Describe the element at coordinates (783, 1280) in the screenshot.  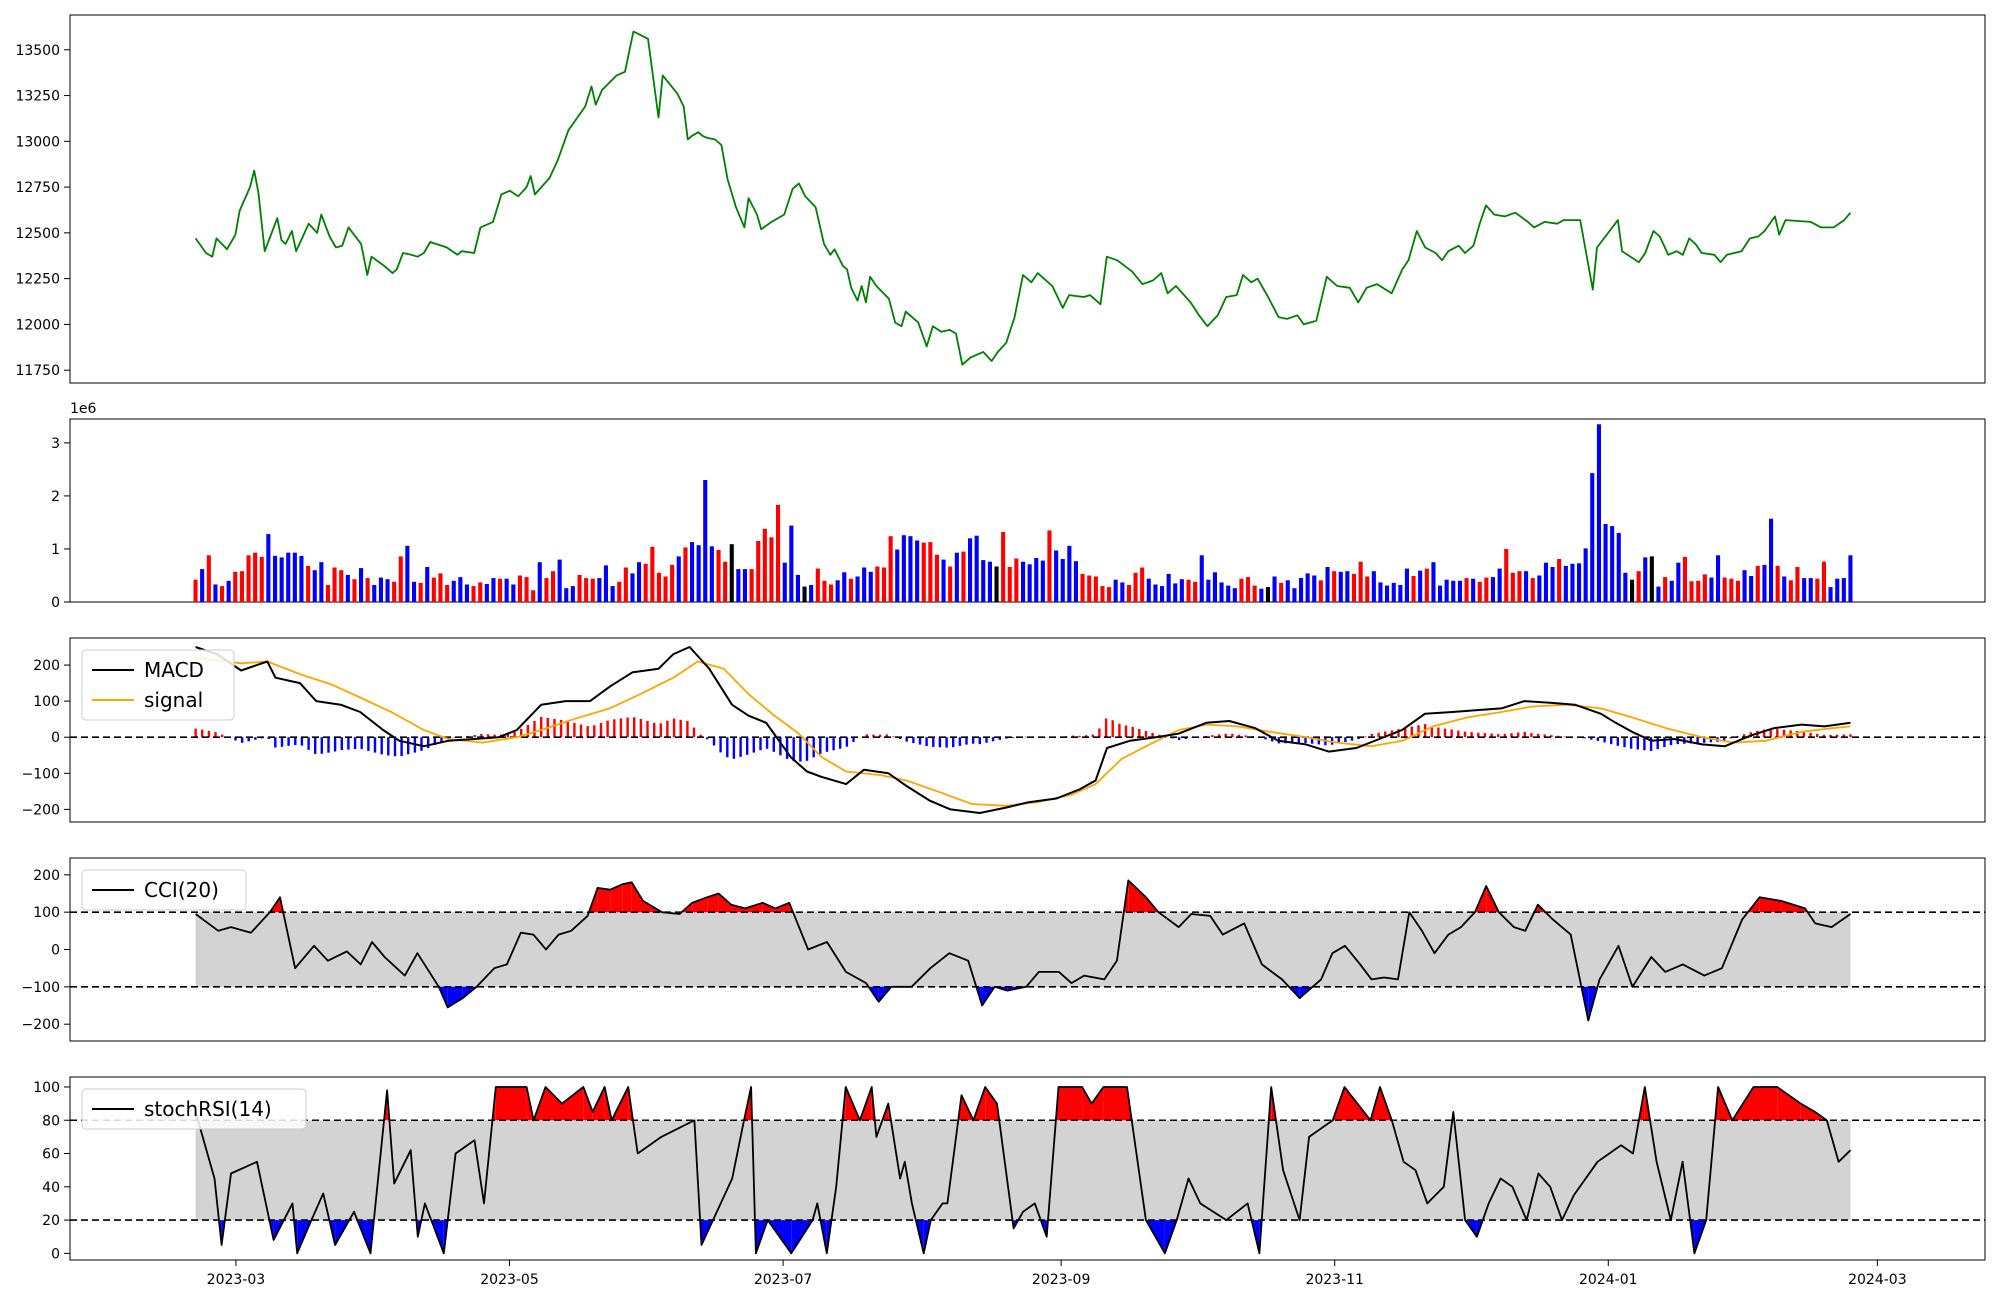
I see `x-tick-label: 2023-07` at that location.